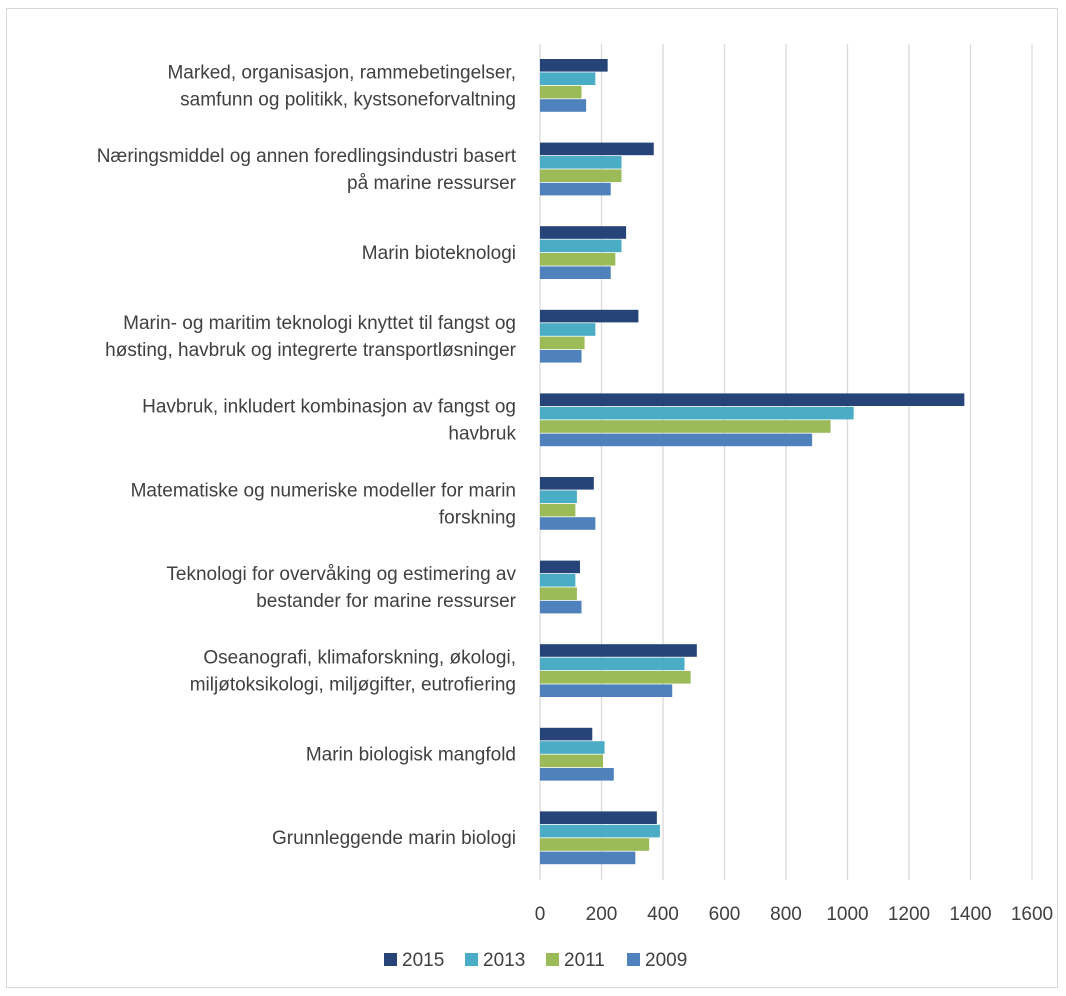 This screenshot has width=1066, height=996. What do you see at coordinates (633, 959) in the screenshot?
I see `legend-swatch-2009` at bounding box center [633, 959].